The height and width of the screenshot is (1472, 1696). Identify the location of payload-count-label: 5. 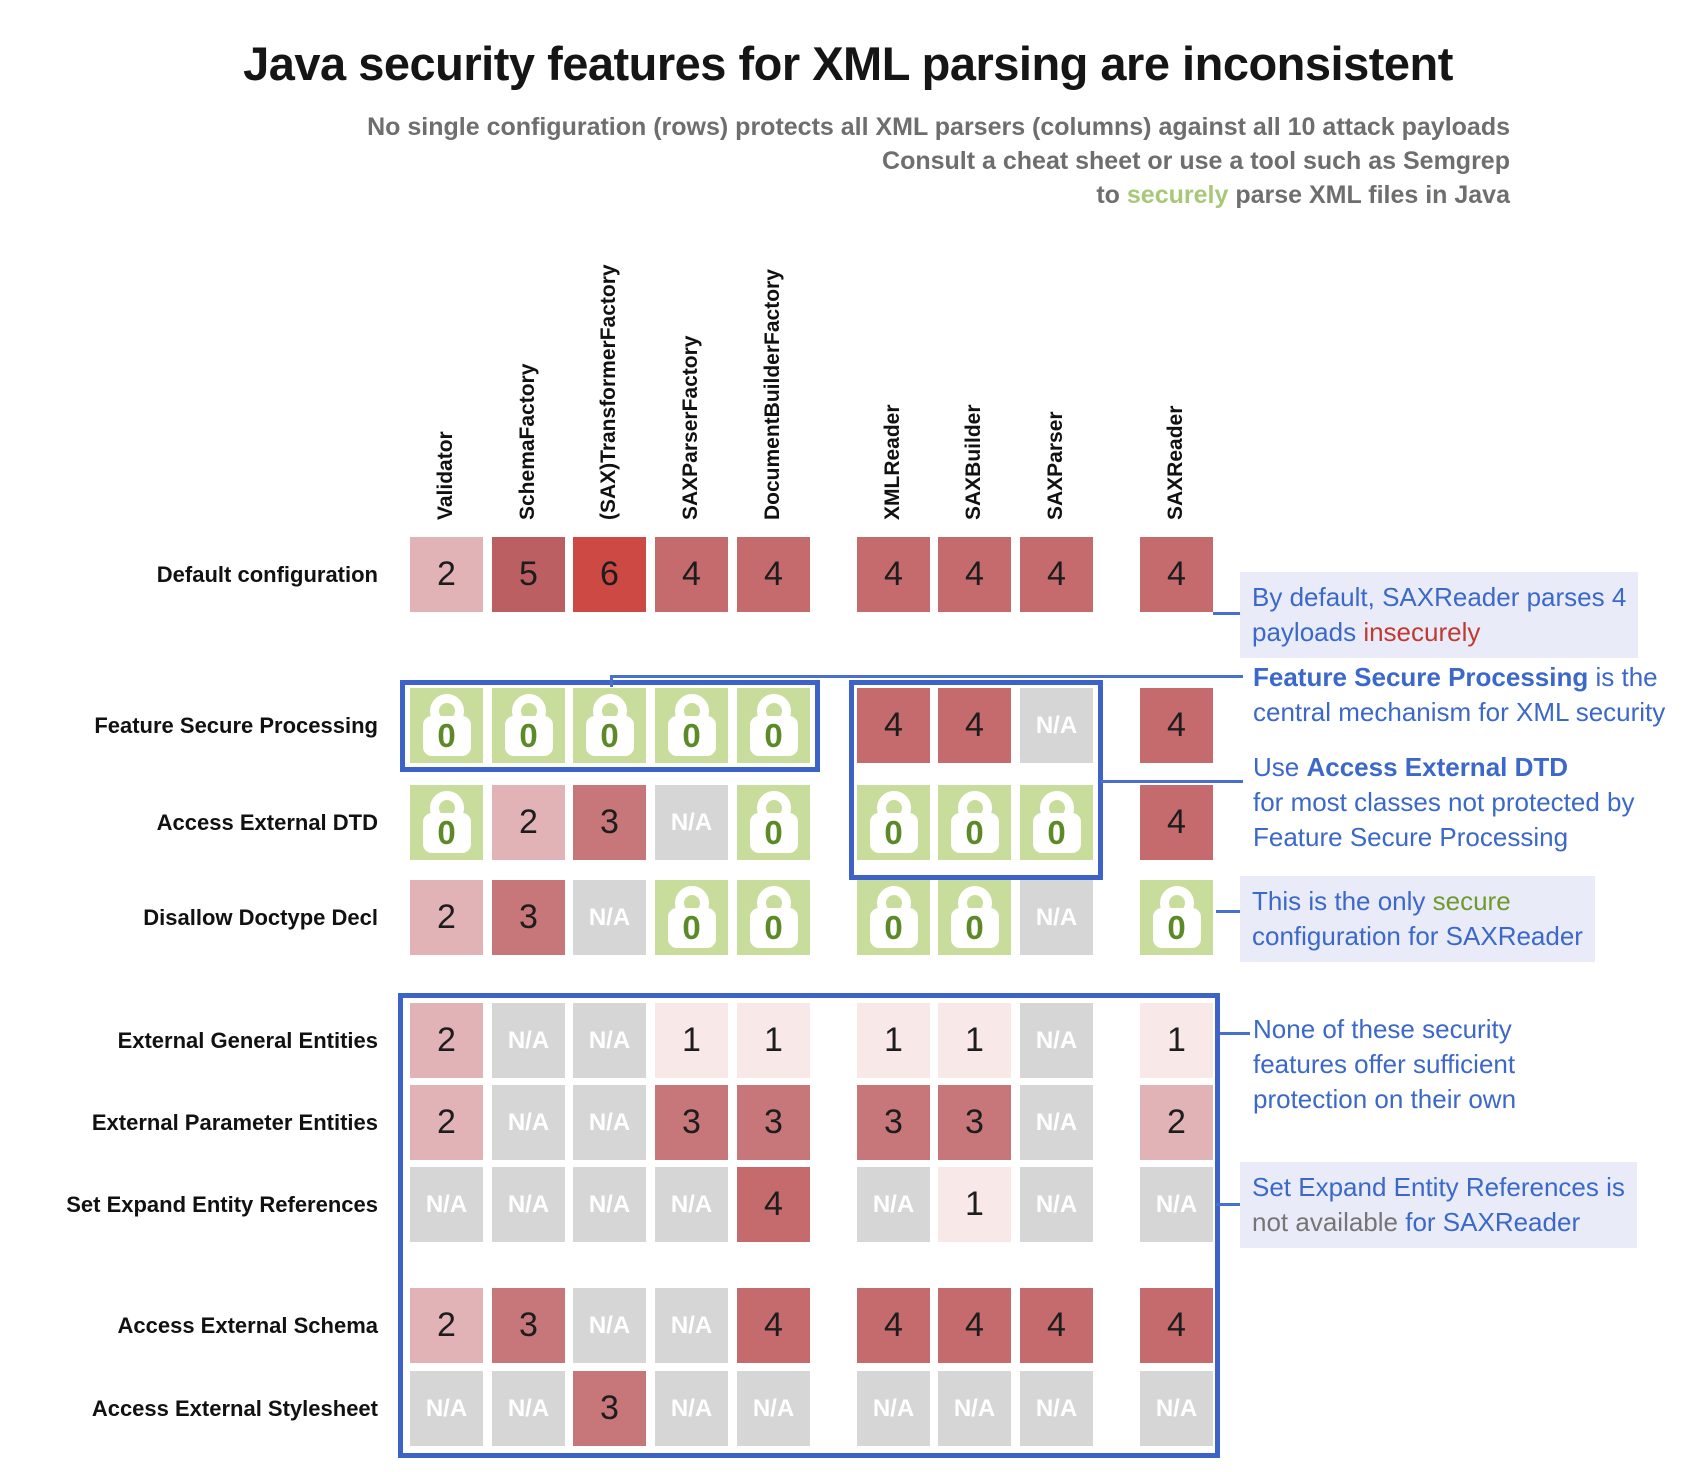
(528, 574).